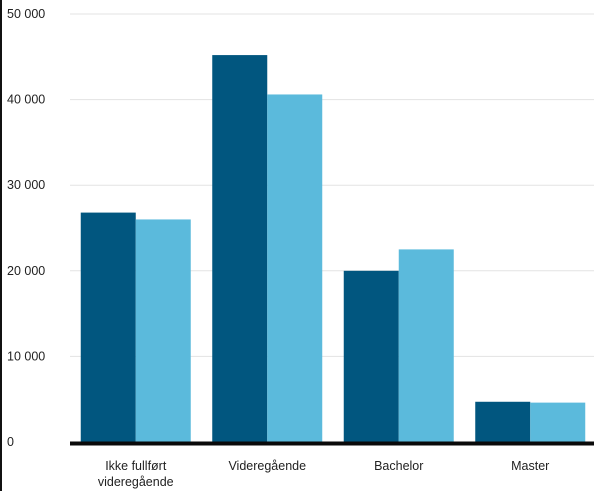  What do you see at coordinates (398, 466) in the screenshot?
I see `x-tick-label: Bachelor` at bounding box center [398, 466].